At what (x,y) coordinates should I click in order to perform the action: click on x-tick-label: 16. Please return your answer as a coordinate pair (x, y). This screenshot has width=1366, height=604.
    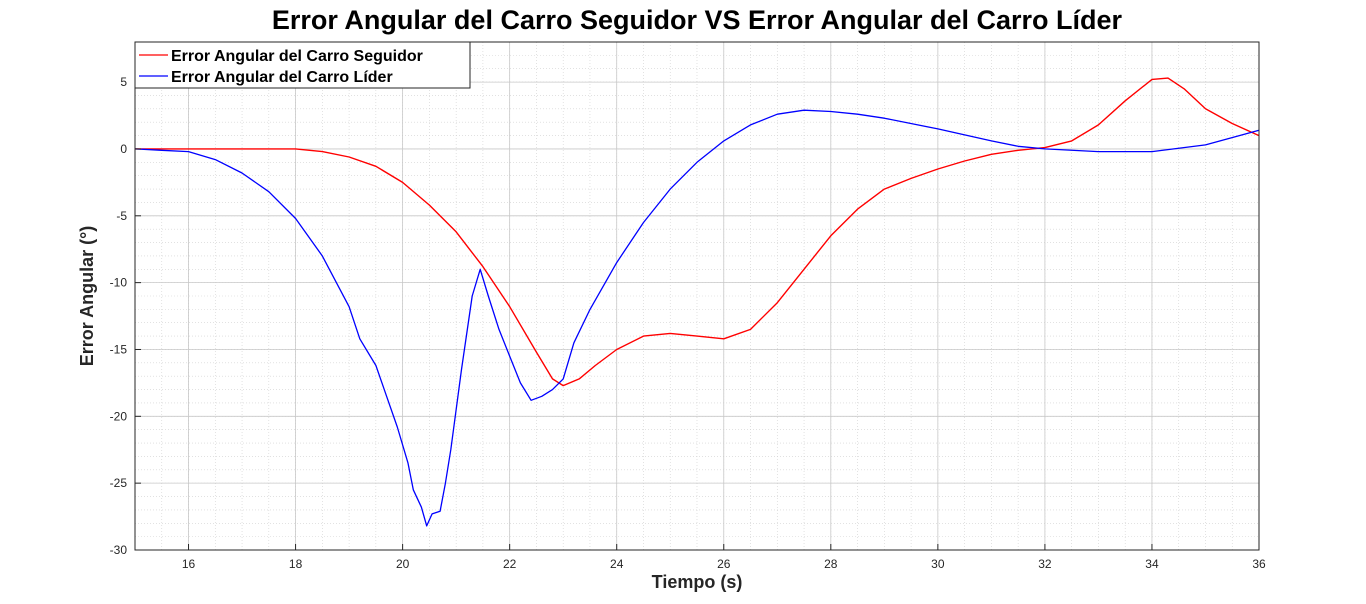
    Looking at the image, I should click on (189, 564).